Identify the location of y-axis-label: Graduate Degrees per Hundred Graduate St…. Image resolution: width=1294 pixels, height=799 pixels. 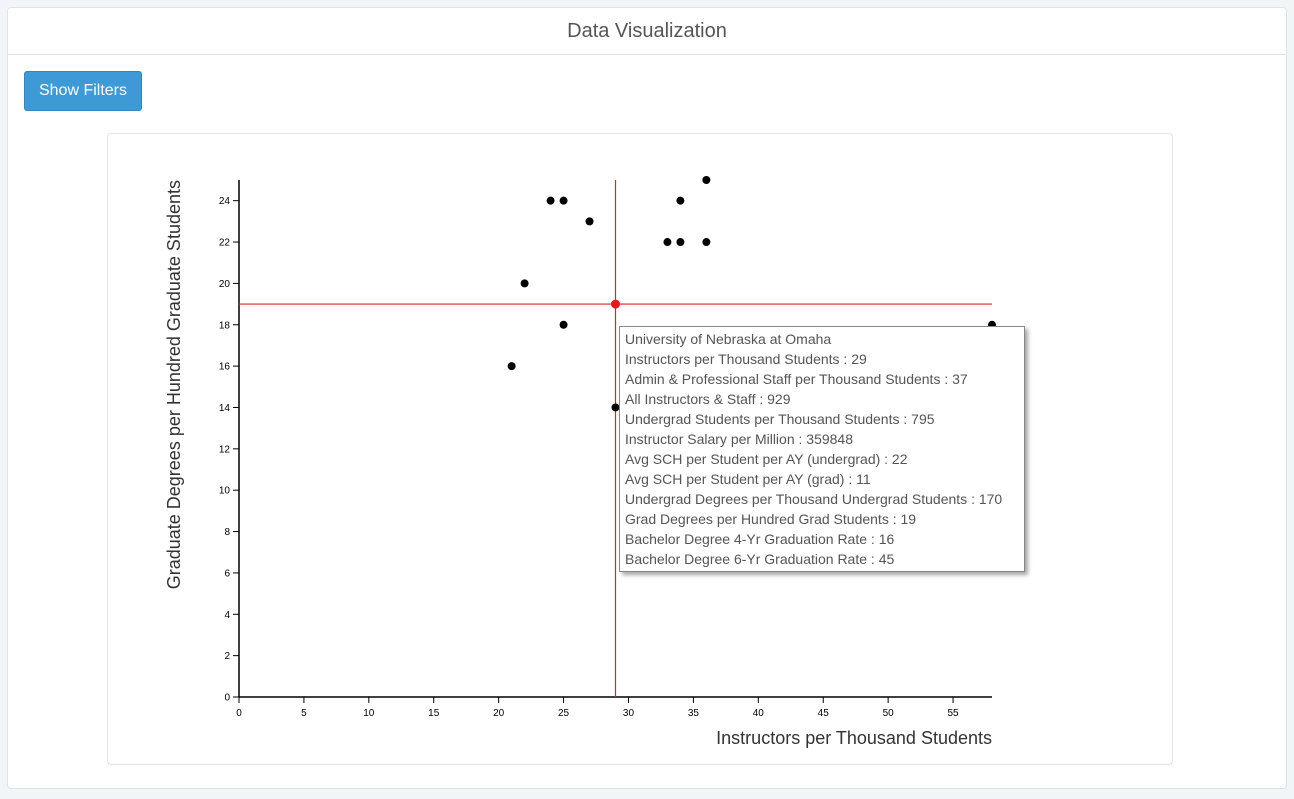
(174, 384).